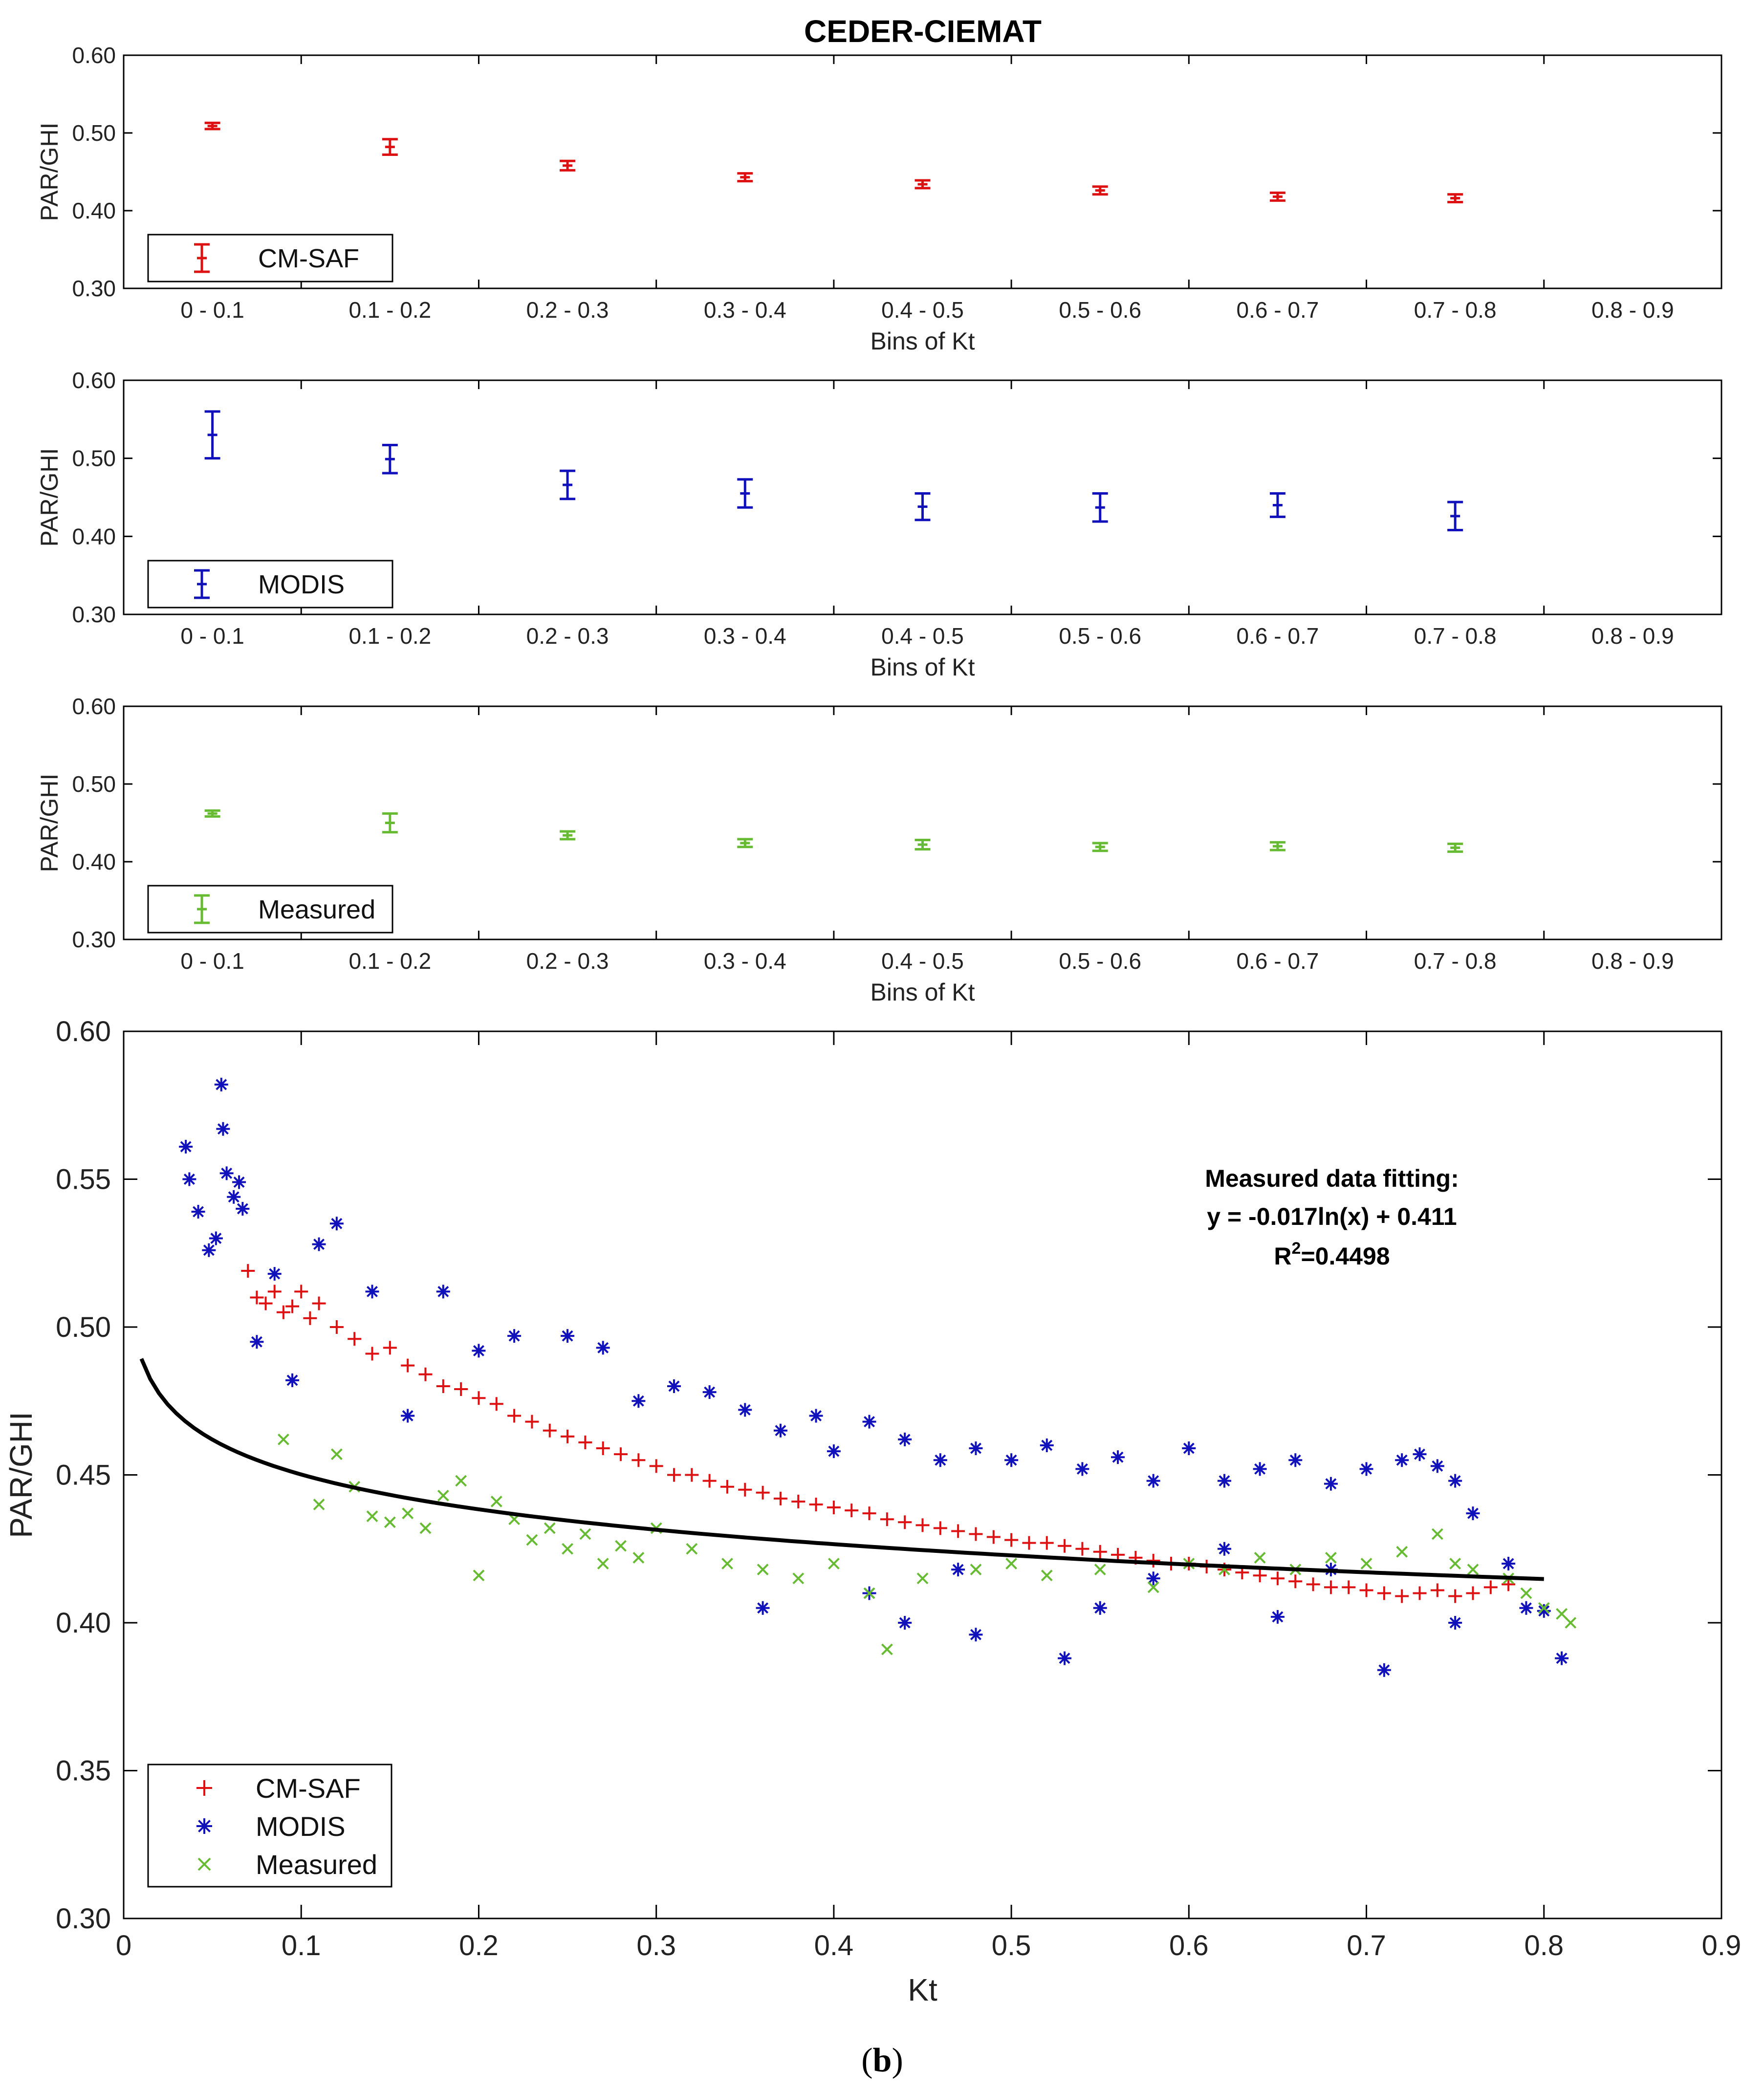 The width and height of the screenshot is (1764, 2092). I want to click on x-tick-label: 0.6, so click(1189, 1945).